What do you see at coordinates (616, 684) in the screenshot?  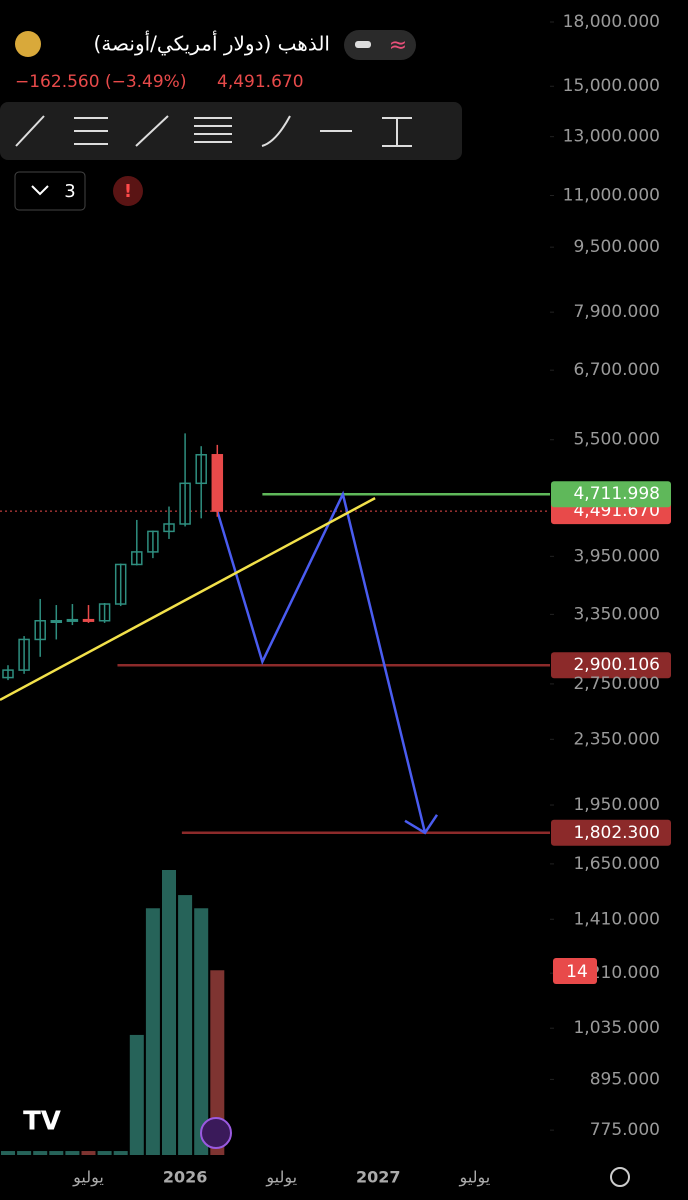 I see `y-tick-label: 2,750.000` at bounding box center [616, 684].